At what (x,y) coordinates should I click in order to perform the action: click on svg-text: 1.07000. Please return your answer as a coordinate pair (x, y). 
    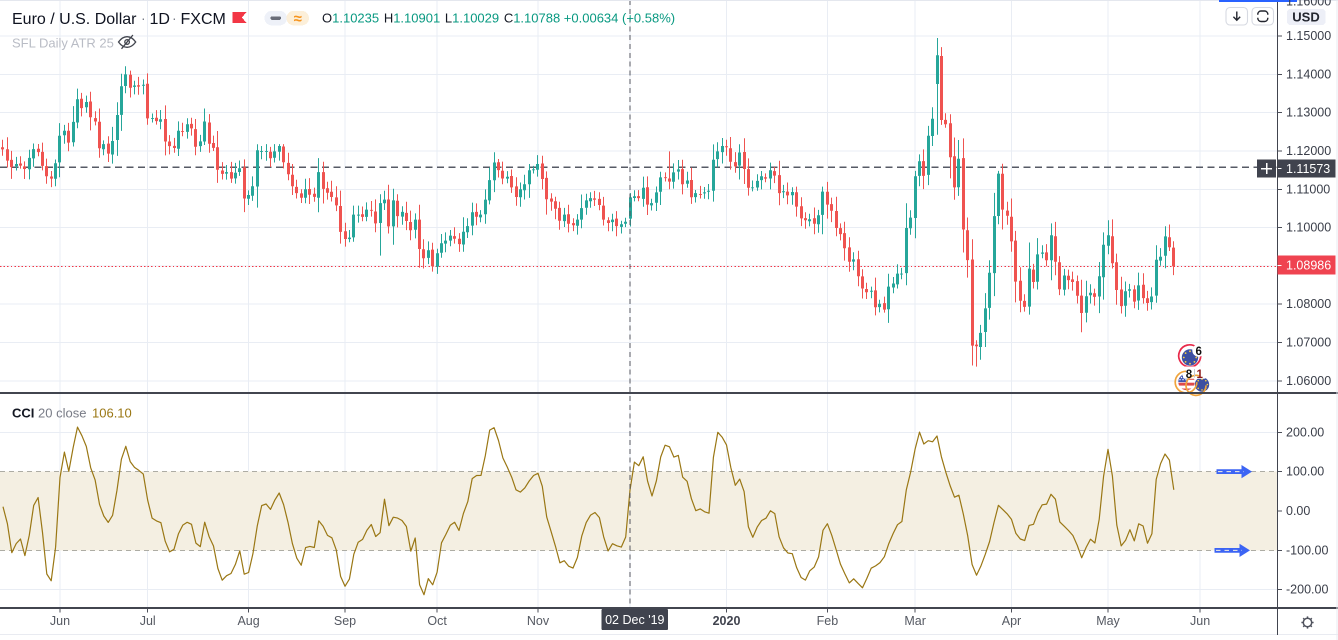
    Looking at the image, I should click on (1308, 343).